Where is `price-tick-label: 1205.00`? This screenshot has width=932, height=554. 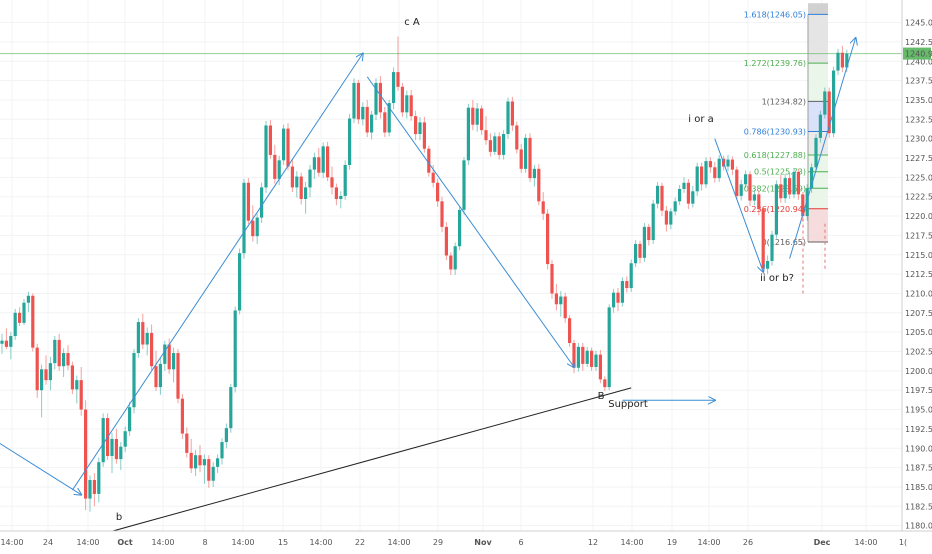
price-tick-label: 1205.00 is located at coordinates (918, 332).